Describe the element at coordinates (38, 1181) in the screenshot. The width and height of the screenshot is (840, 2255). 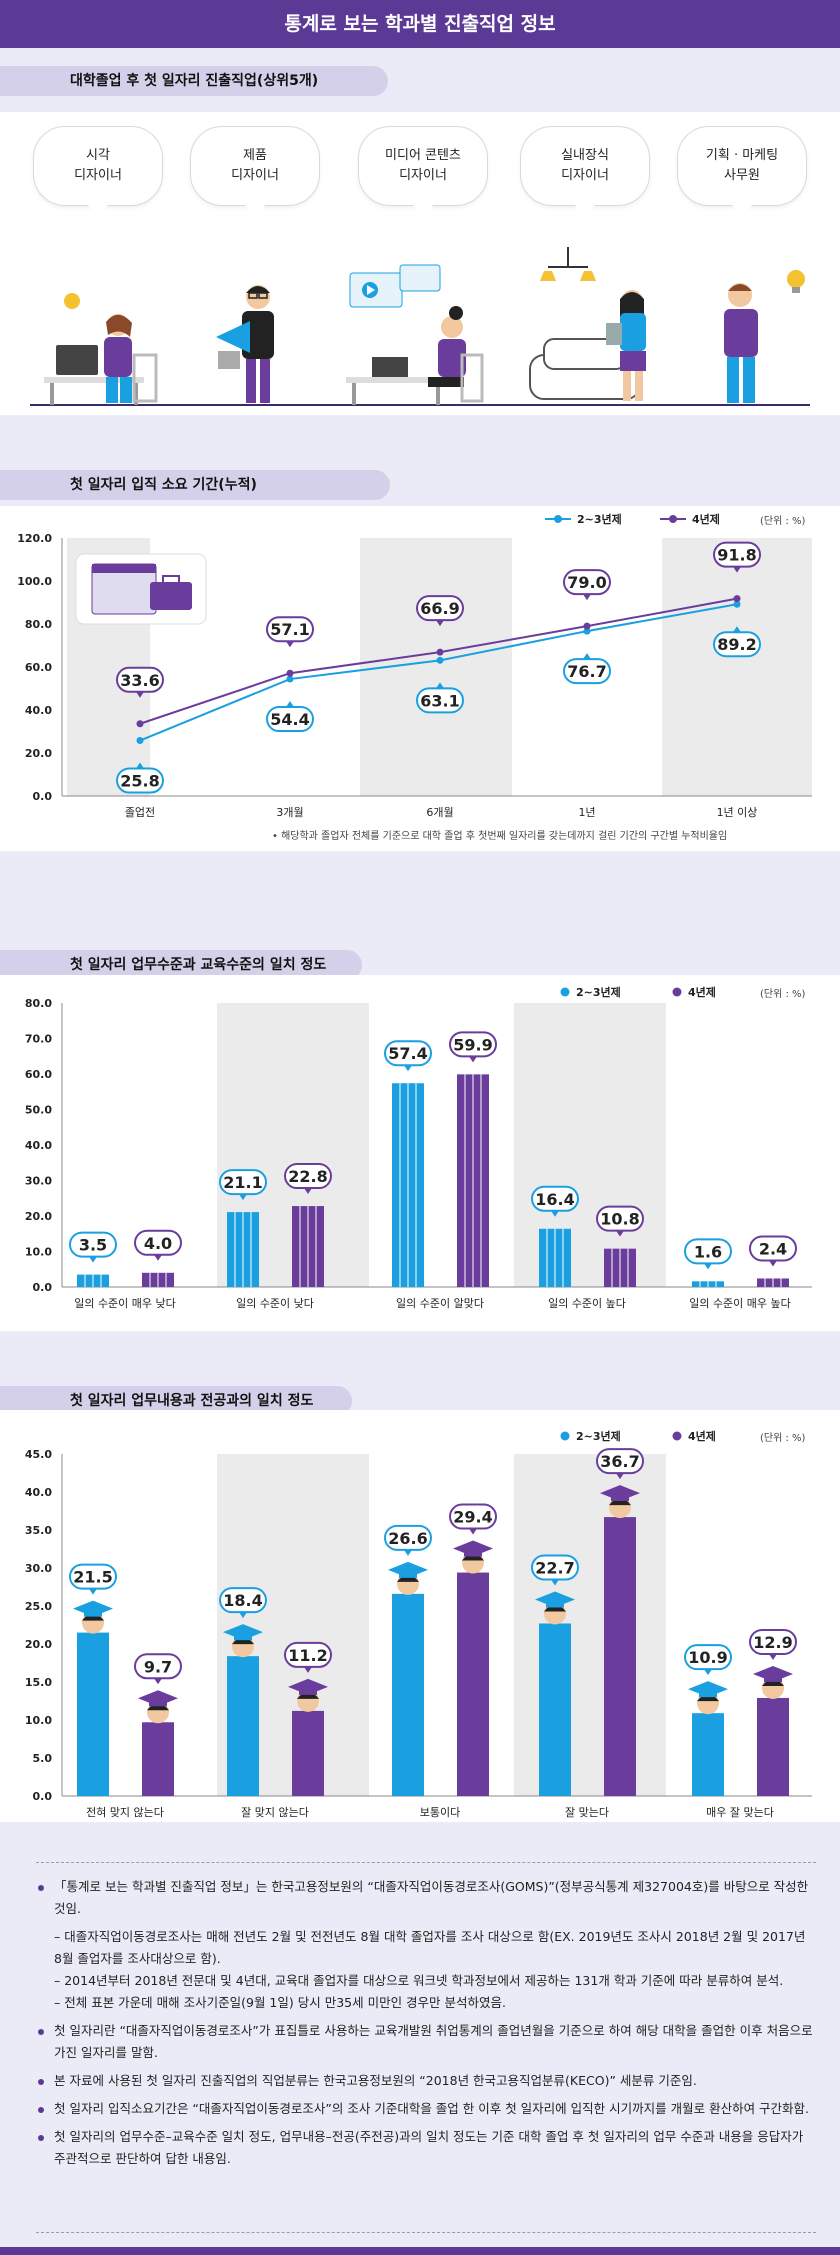
I see `y-tick-label: 30.0` at that location.